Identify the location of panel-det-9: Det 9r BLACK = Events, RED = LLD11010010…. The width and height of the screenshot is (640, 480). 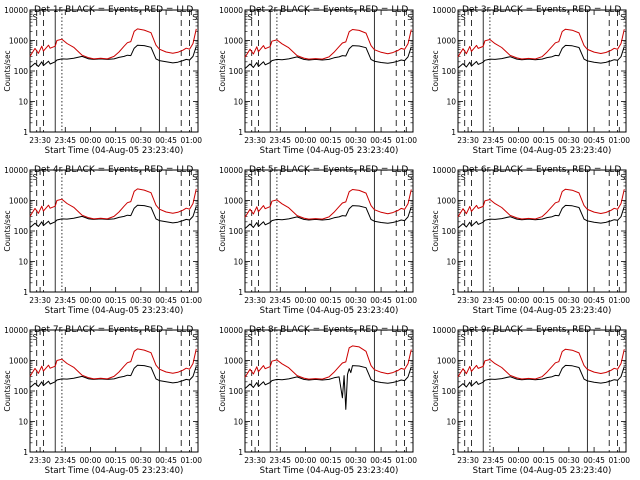
(530, 400).